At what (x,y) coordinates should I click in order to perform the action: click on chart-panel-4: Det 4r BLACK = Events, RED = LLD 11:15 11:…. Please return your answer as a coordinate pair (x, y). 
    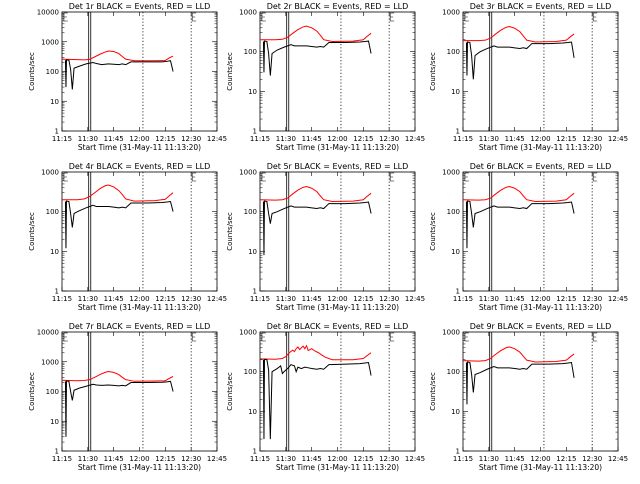
    Looking at the image, I should click on (127, 237).